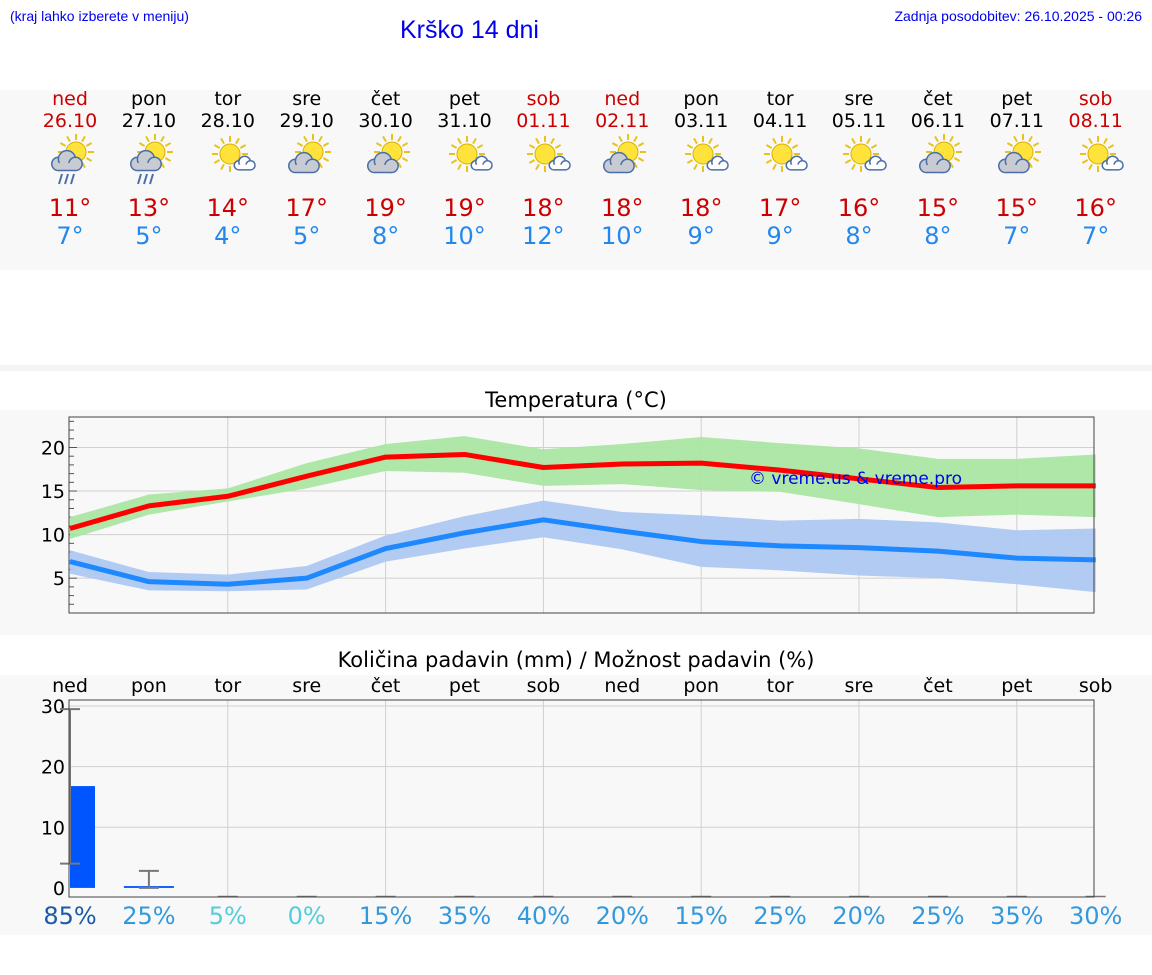  I want to click on max-temp-range-band, so click(583, 487).